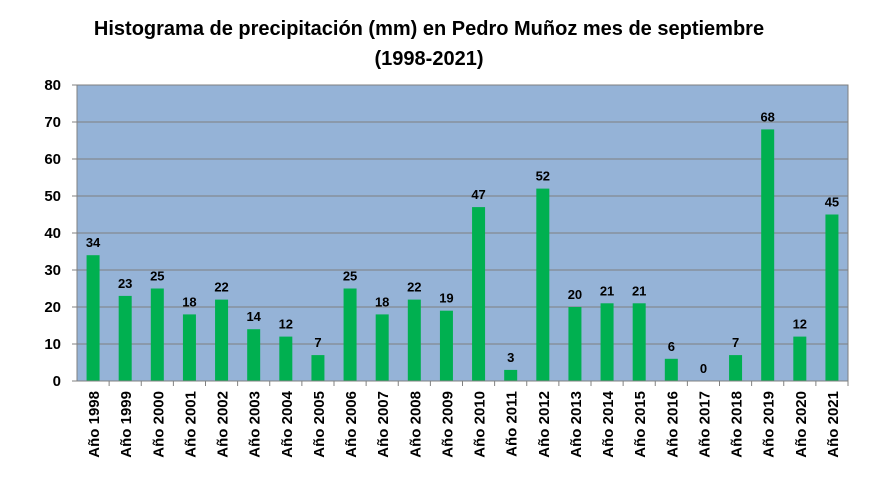 The height and width of the screenshot is (486, 878). What do you see at coordinates (510, 357) in the screenshot?
I see `data-label: 3` at bounding box center [510, 357].